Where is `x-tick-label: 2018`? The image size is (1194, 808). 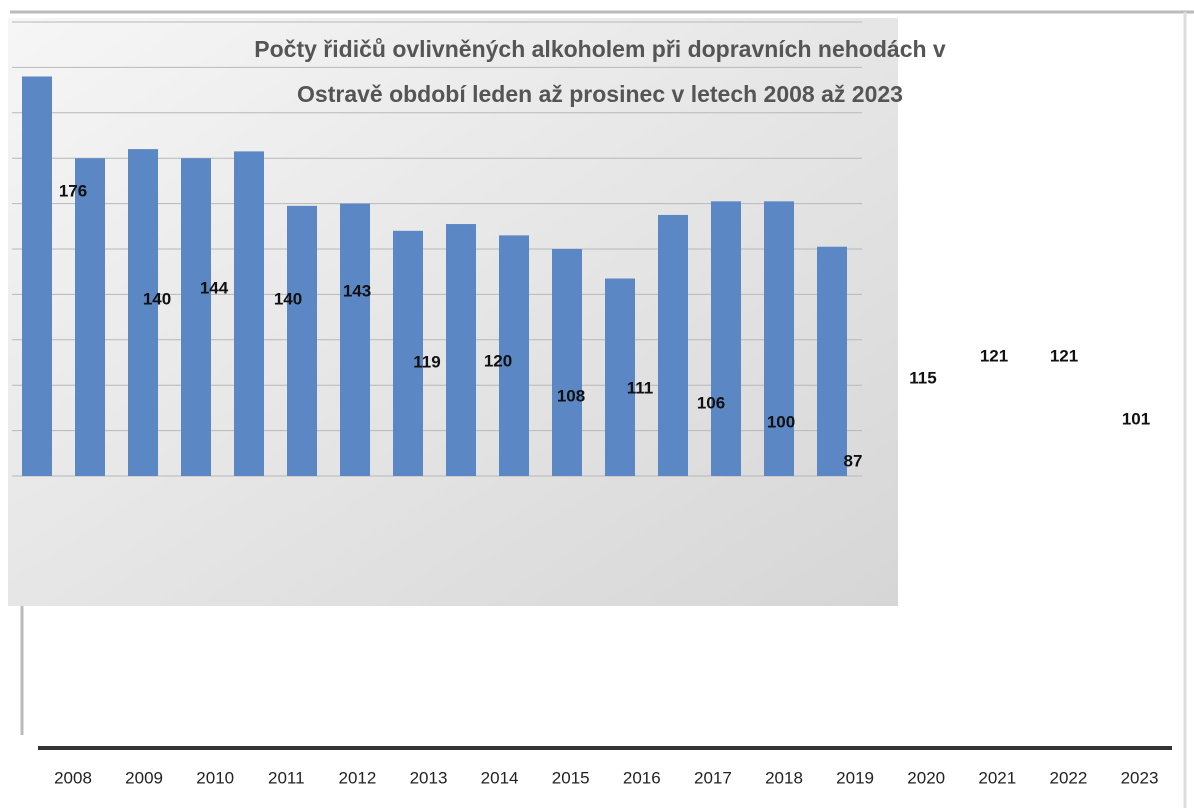
x-tick-label: 2018 is located at coordinates (784, 777).